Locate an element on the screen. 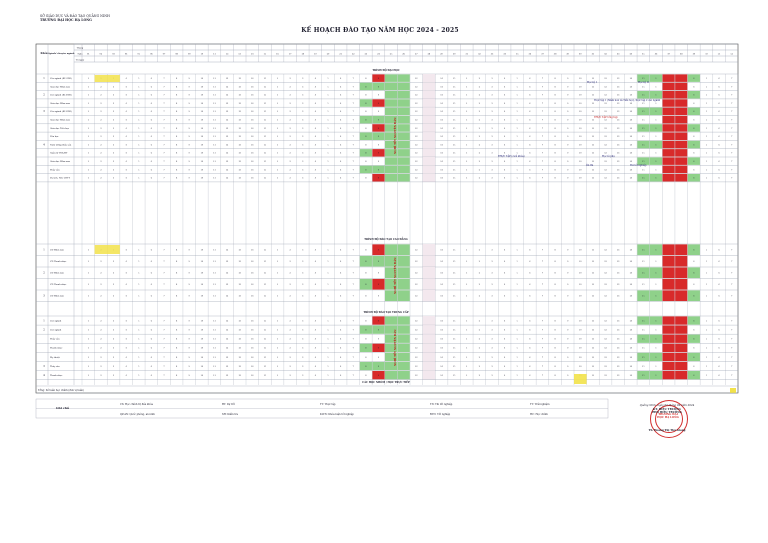  place-date: Quảng Ninh, ngày 02 tháng 09 năm 2024 is located at coordinates (667, 405).